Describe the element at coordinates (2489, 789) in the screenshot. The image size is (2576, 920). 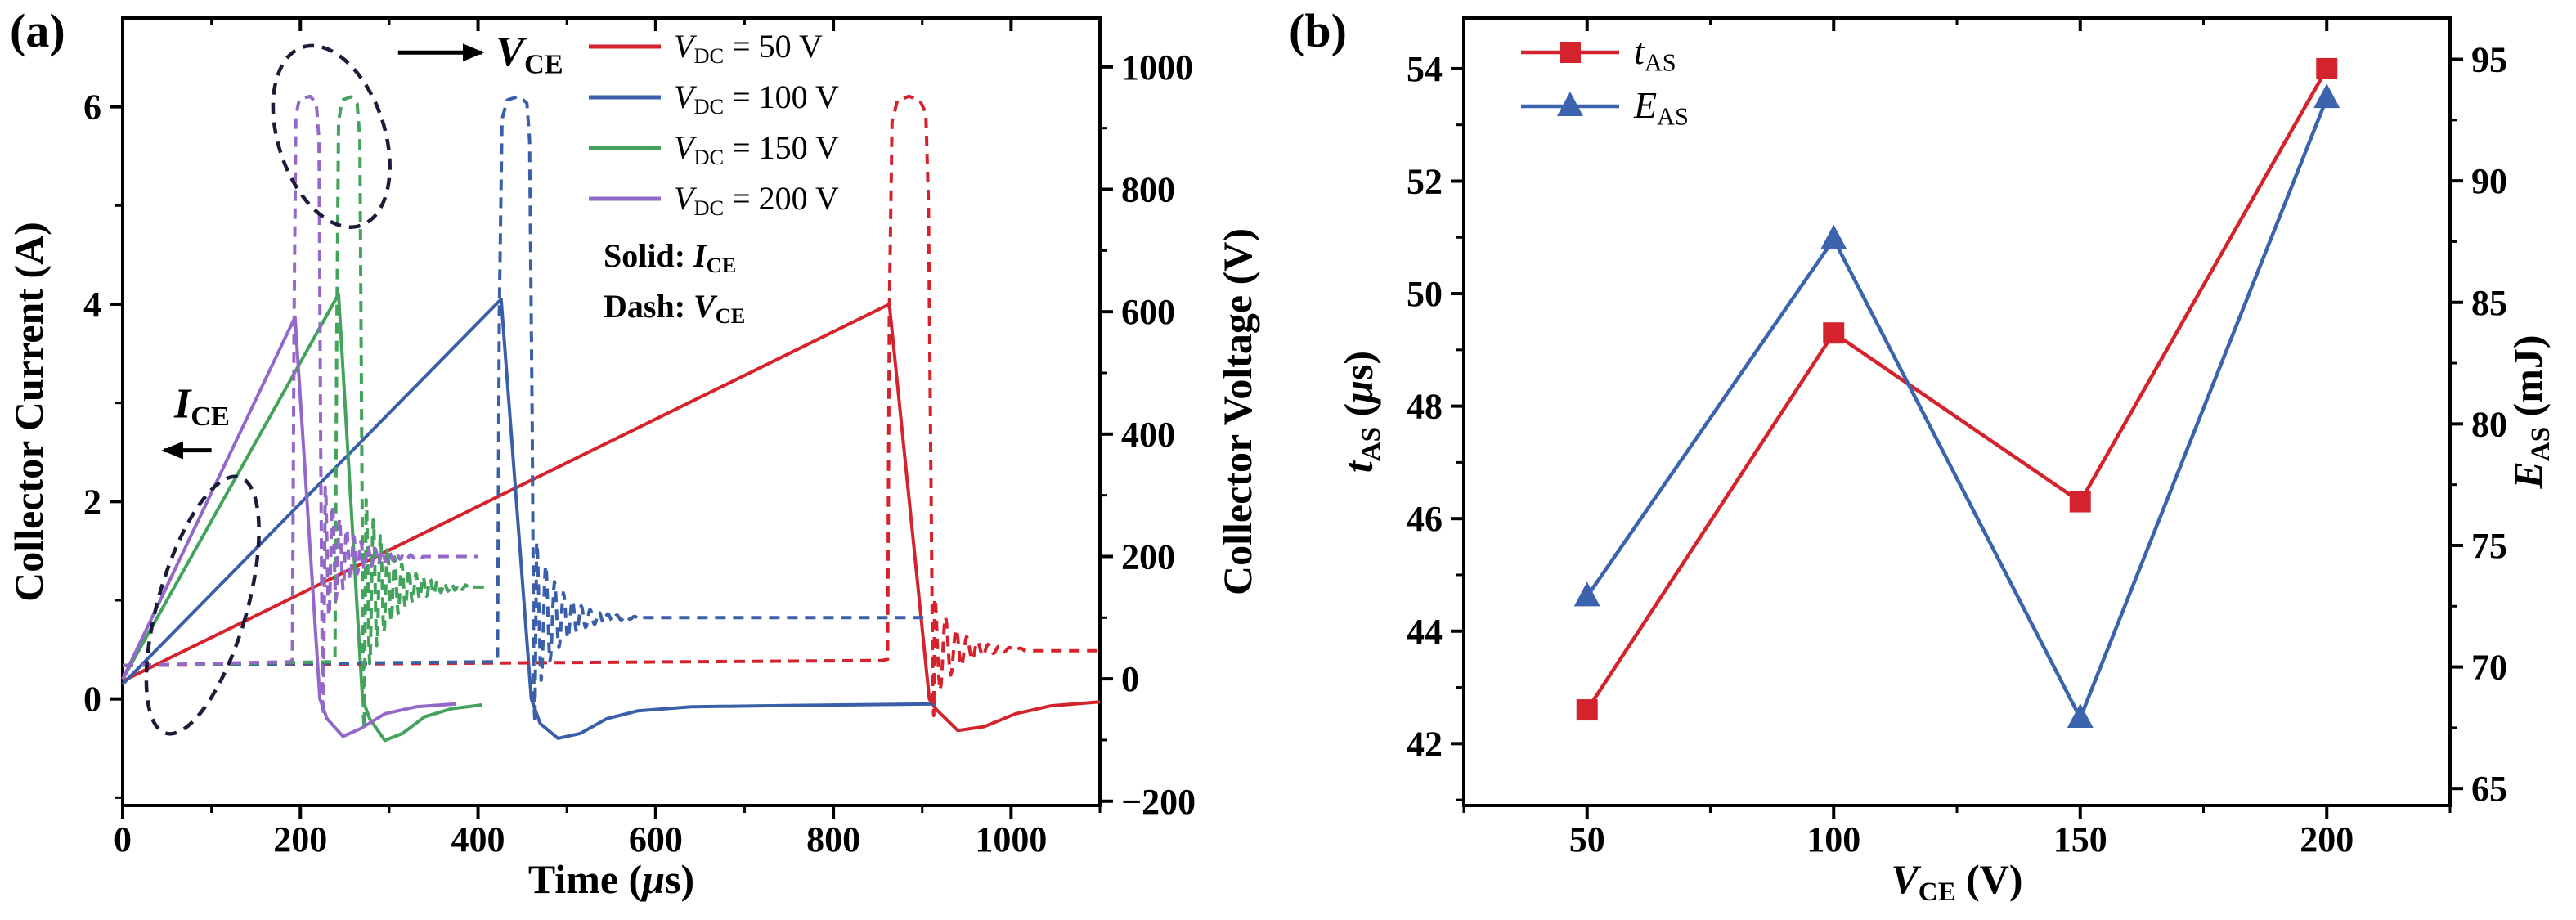
I see `svg-text: 65` at that location.